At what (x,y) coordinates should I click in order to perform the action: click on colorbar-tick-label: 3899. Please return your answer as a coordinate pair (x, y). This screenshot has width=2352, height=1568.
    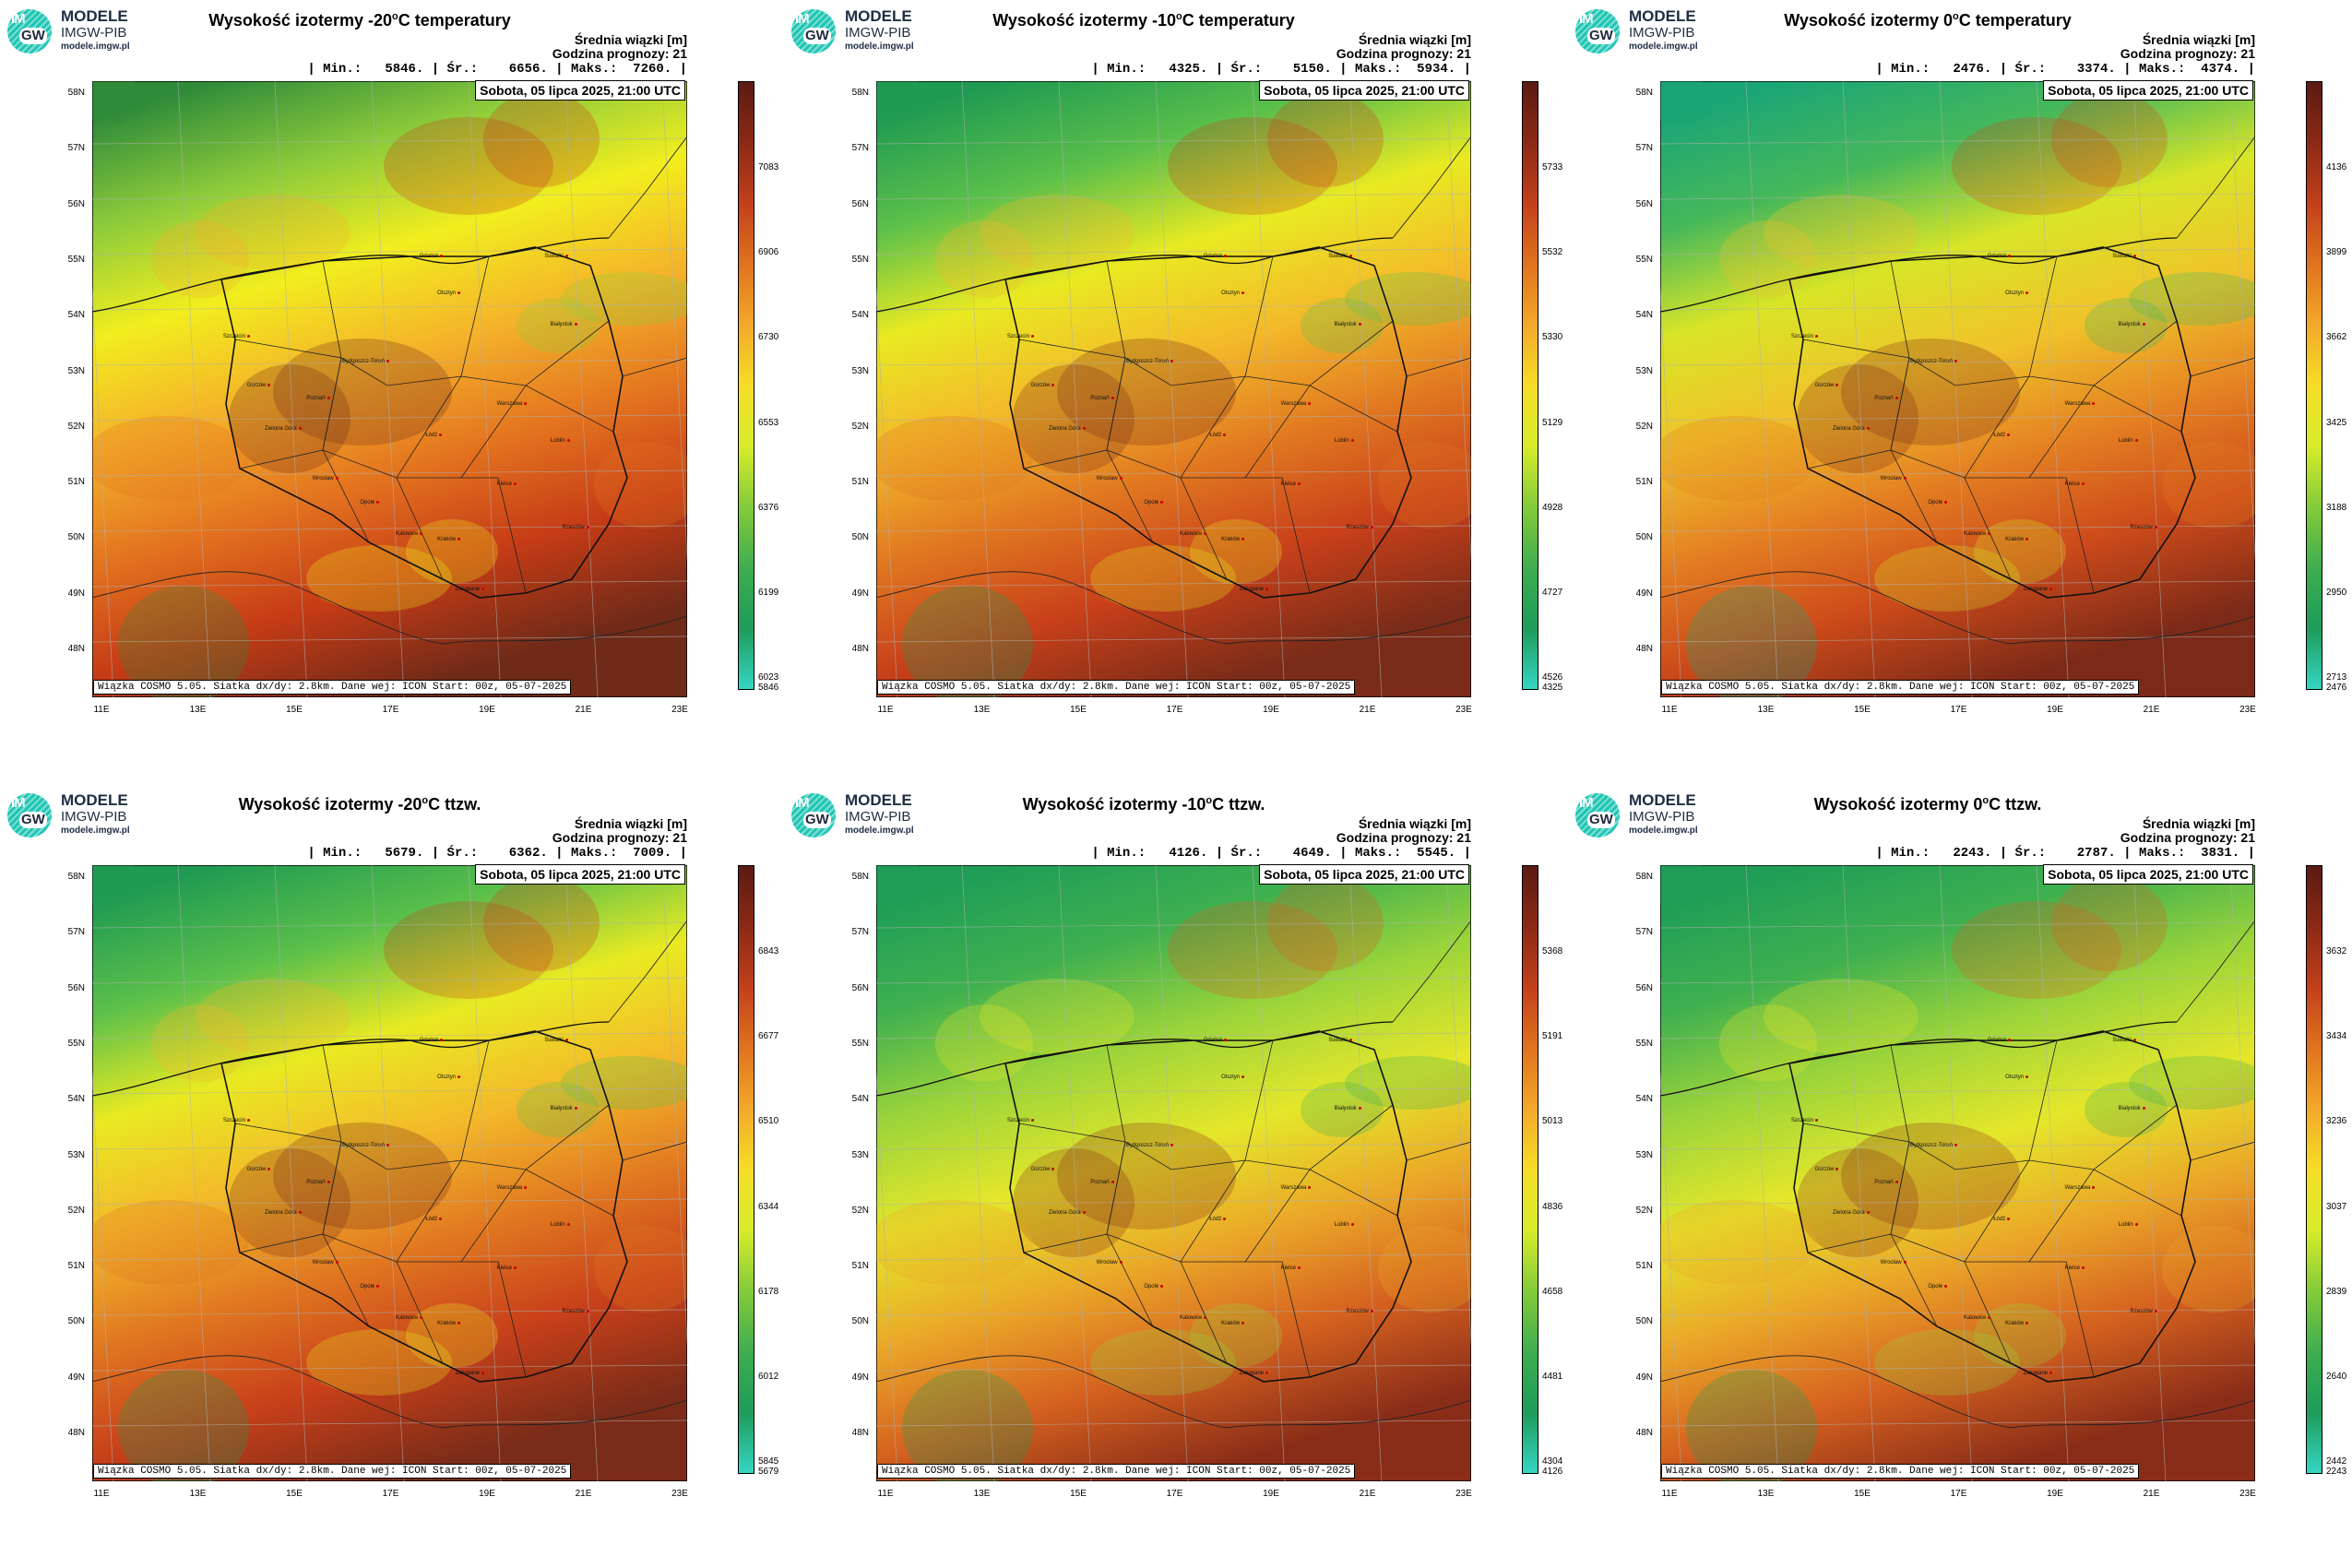
    Looking at the image, I should click on (2336, 253).